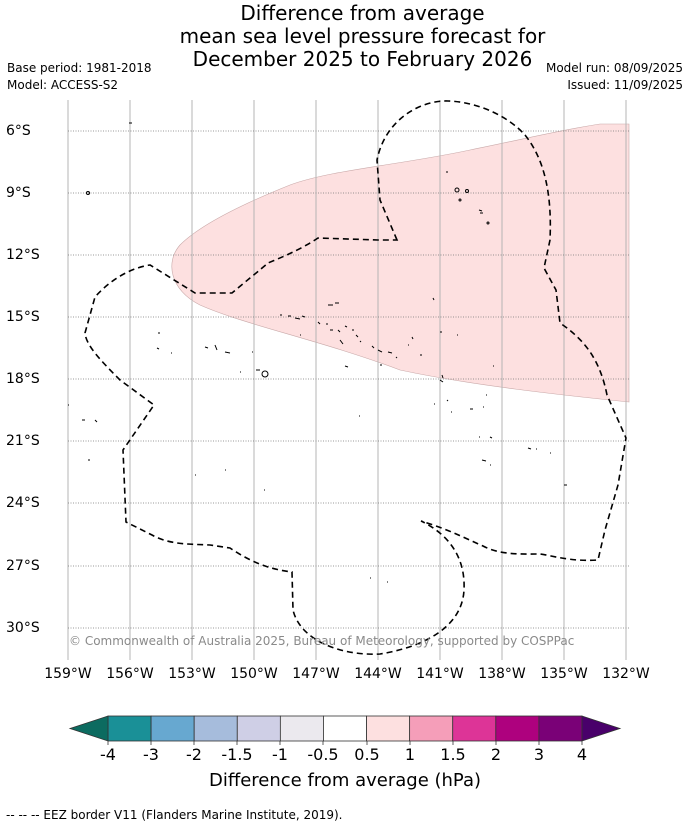  What do you see at coordinates (316, 674) in the screenshot?
I see `lon-label: 147°W` at bounding box center [316, 674].